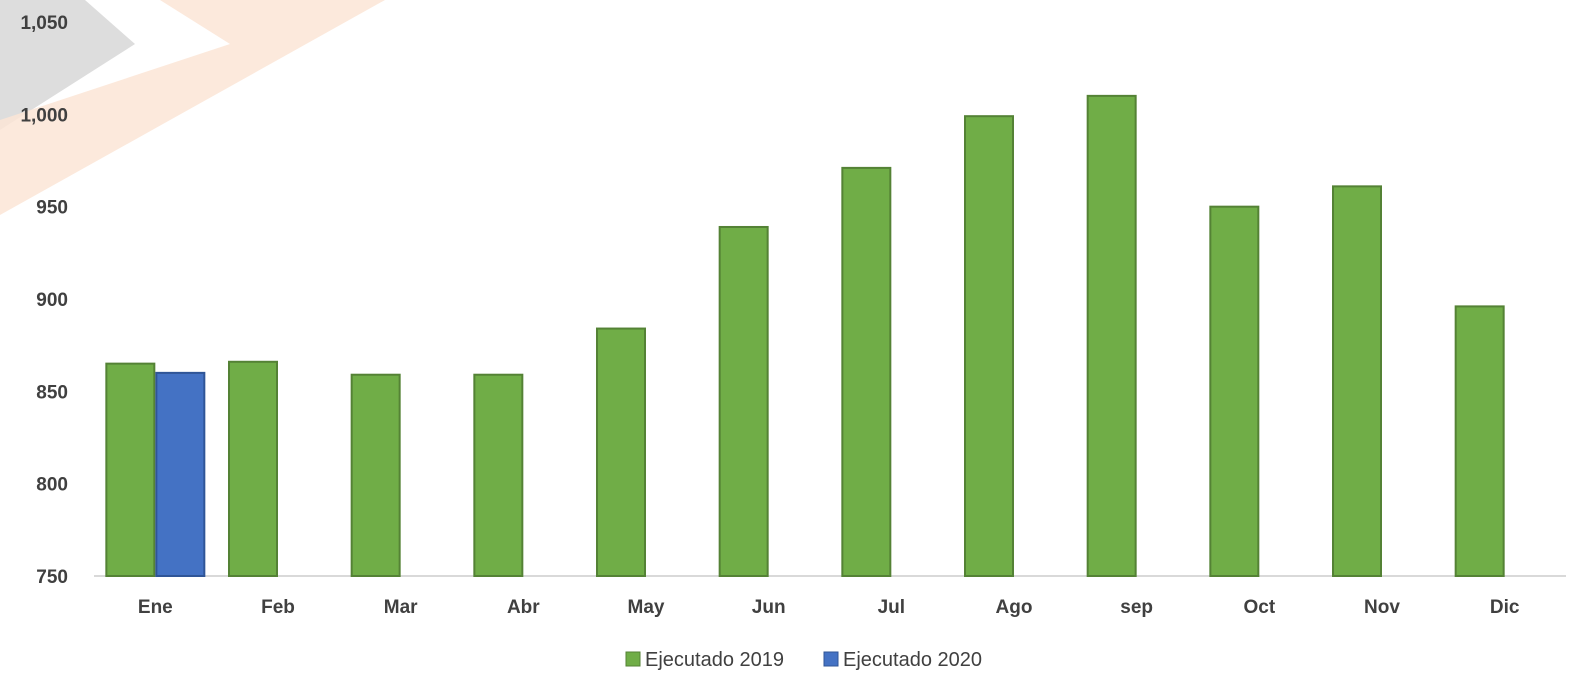 The image size is (1579, 680). I want to click on bar-2019-nov, so click(1357, 381).